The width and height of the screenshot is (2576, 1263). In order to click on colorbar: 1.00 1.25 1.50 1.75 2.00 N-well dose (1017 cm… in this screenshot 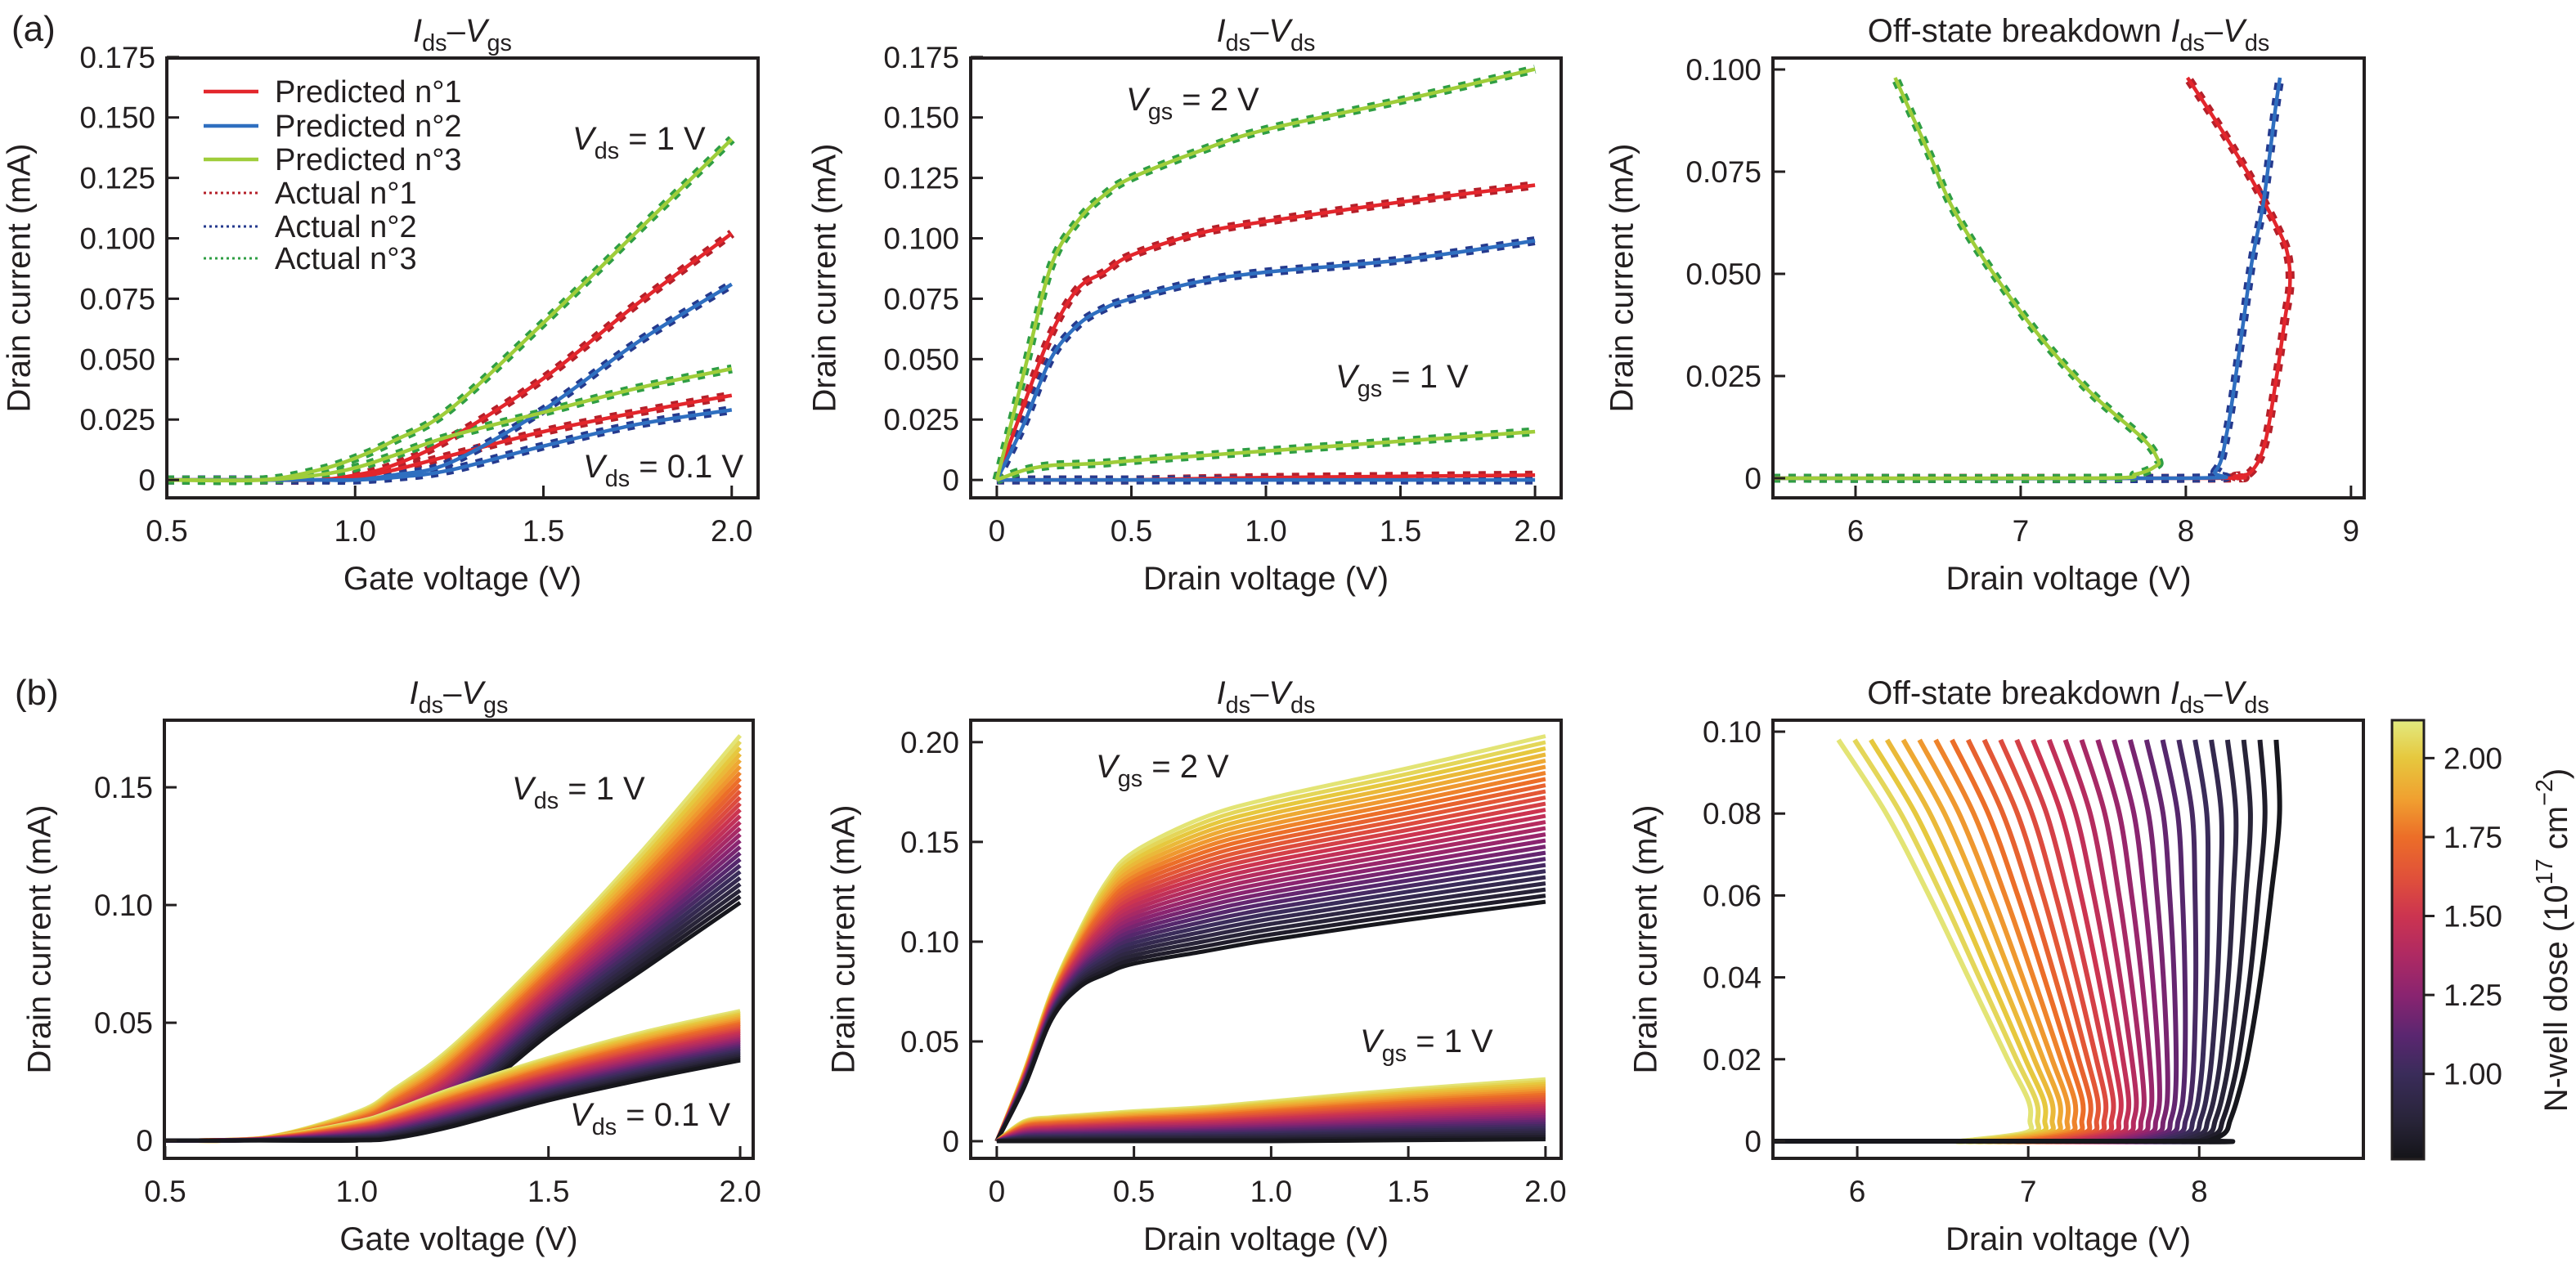, I will do `click(2482, 940)`.